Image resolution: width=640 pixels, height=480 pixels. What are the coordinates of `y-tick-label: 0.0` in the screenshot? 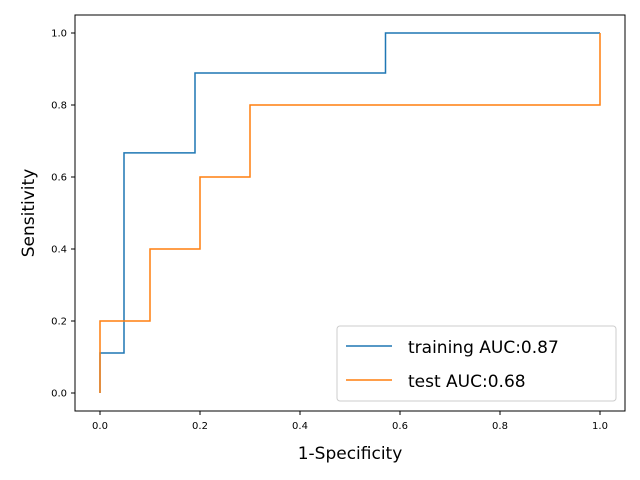 It's located at (59, 394).